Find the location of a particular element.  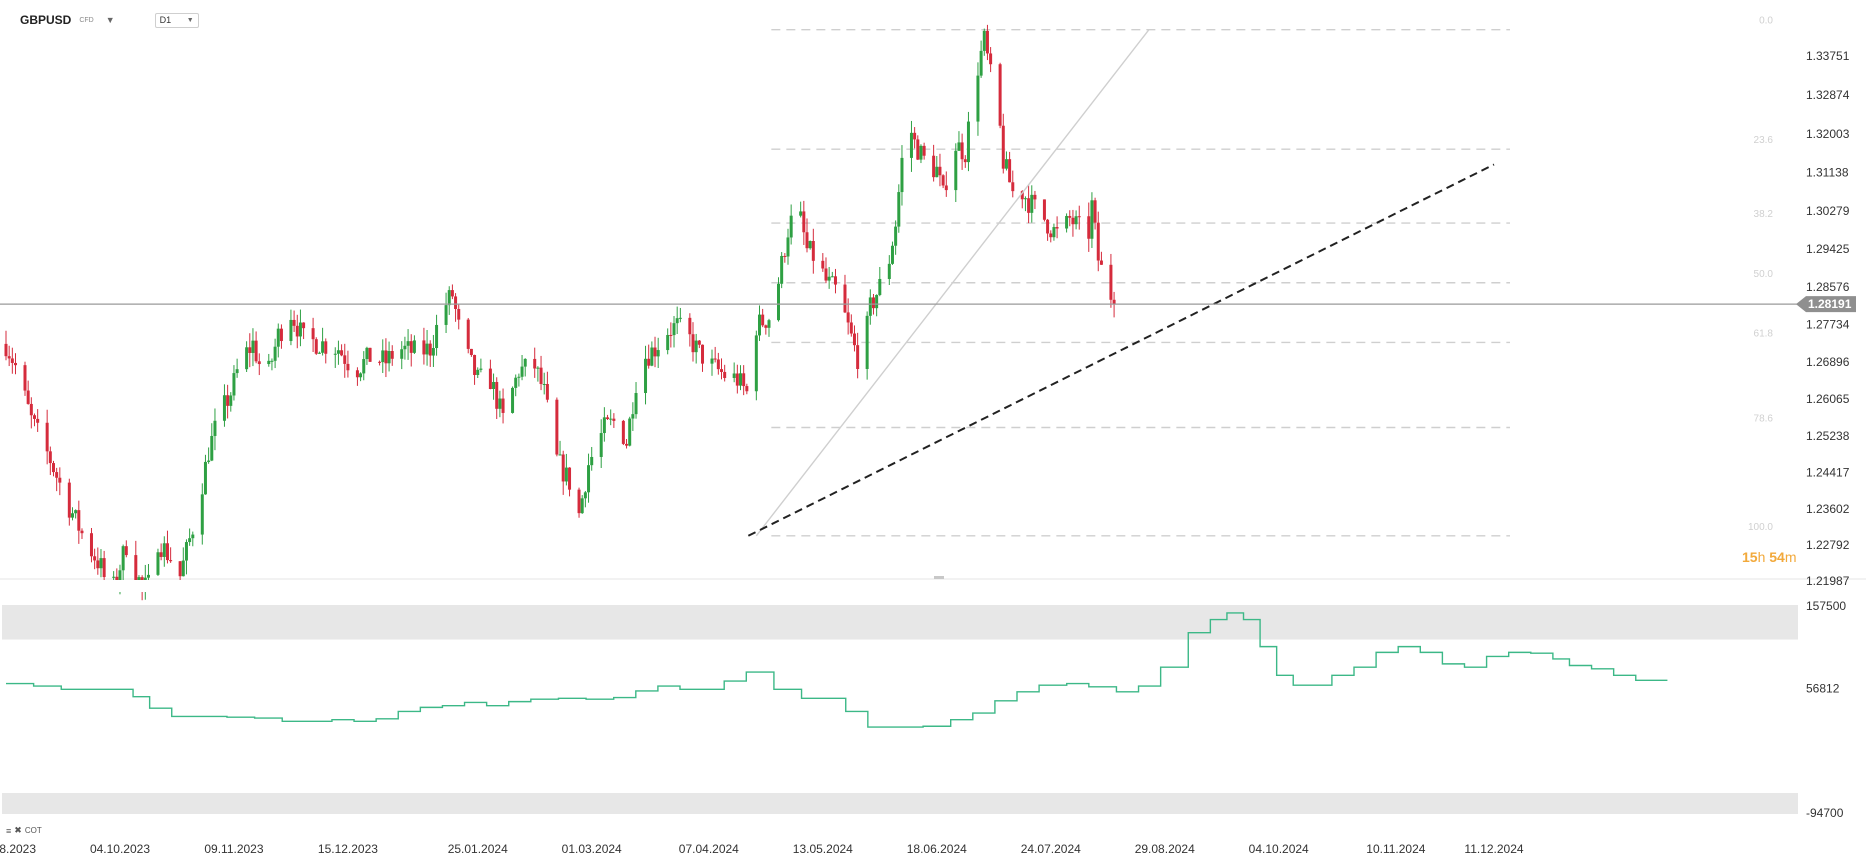

fib-level-label: 100.0 is located at coordinates (1760, 527).